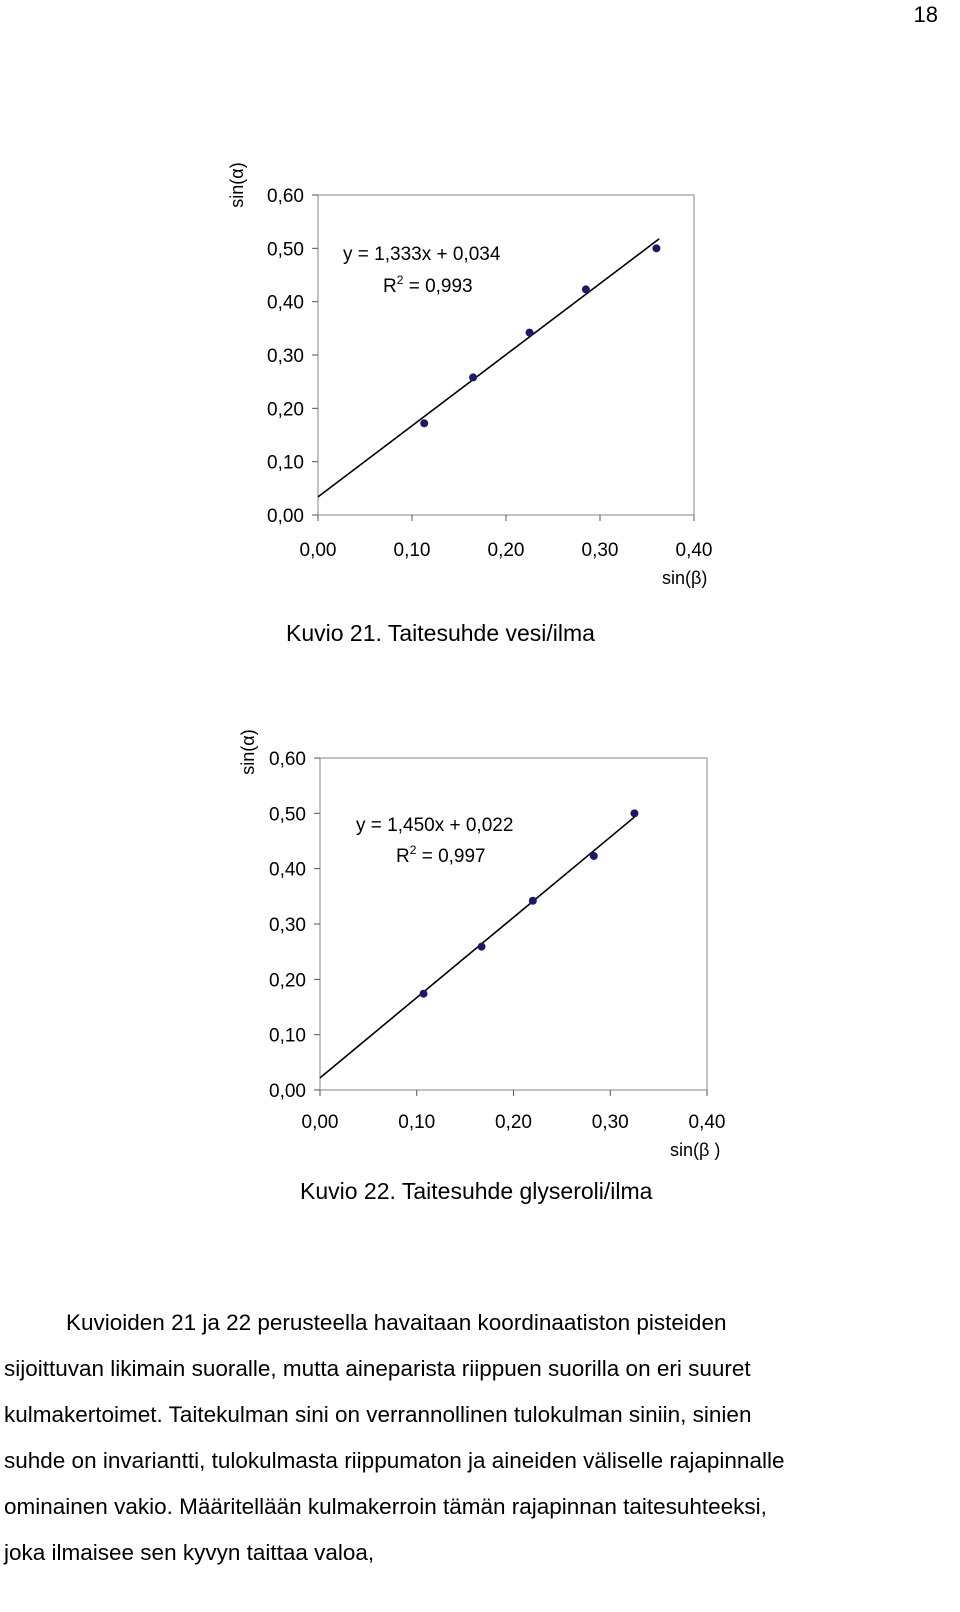 Image resolution: width=960 pixels, height=1612 pixels. Describe the element at coordinates (925, 14) in the screenshot. I see `page-number: 18` at that location.